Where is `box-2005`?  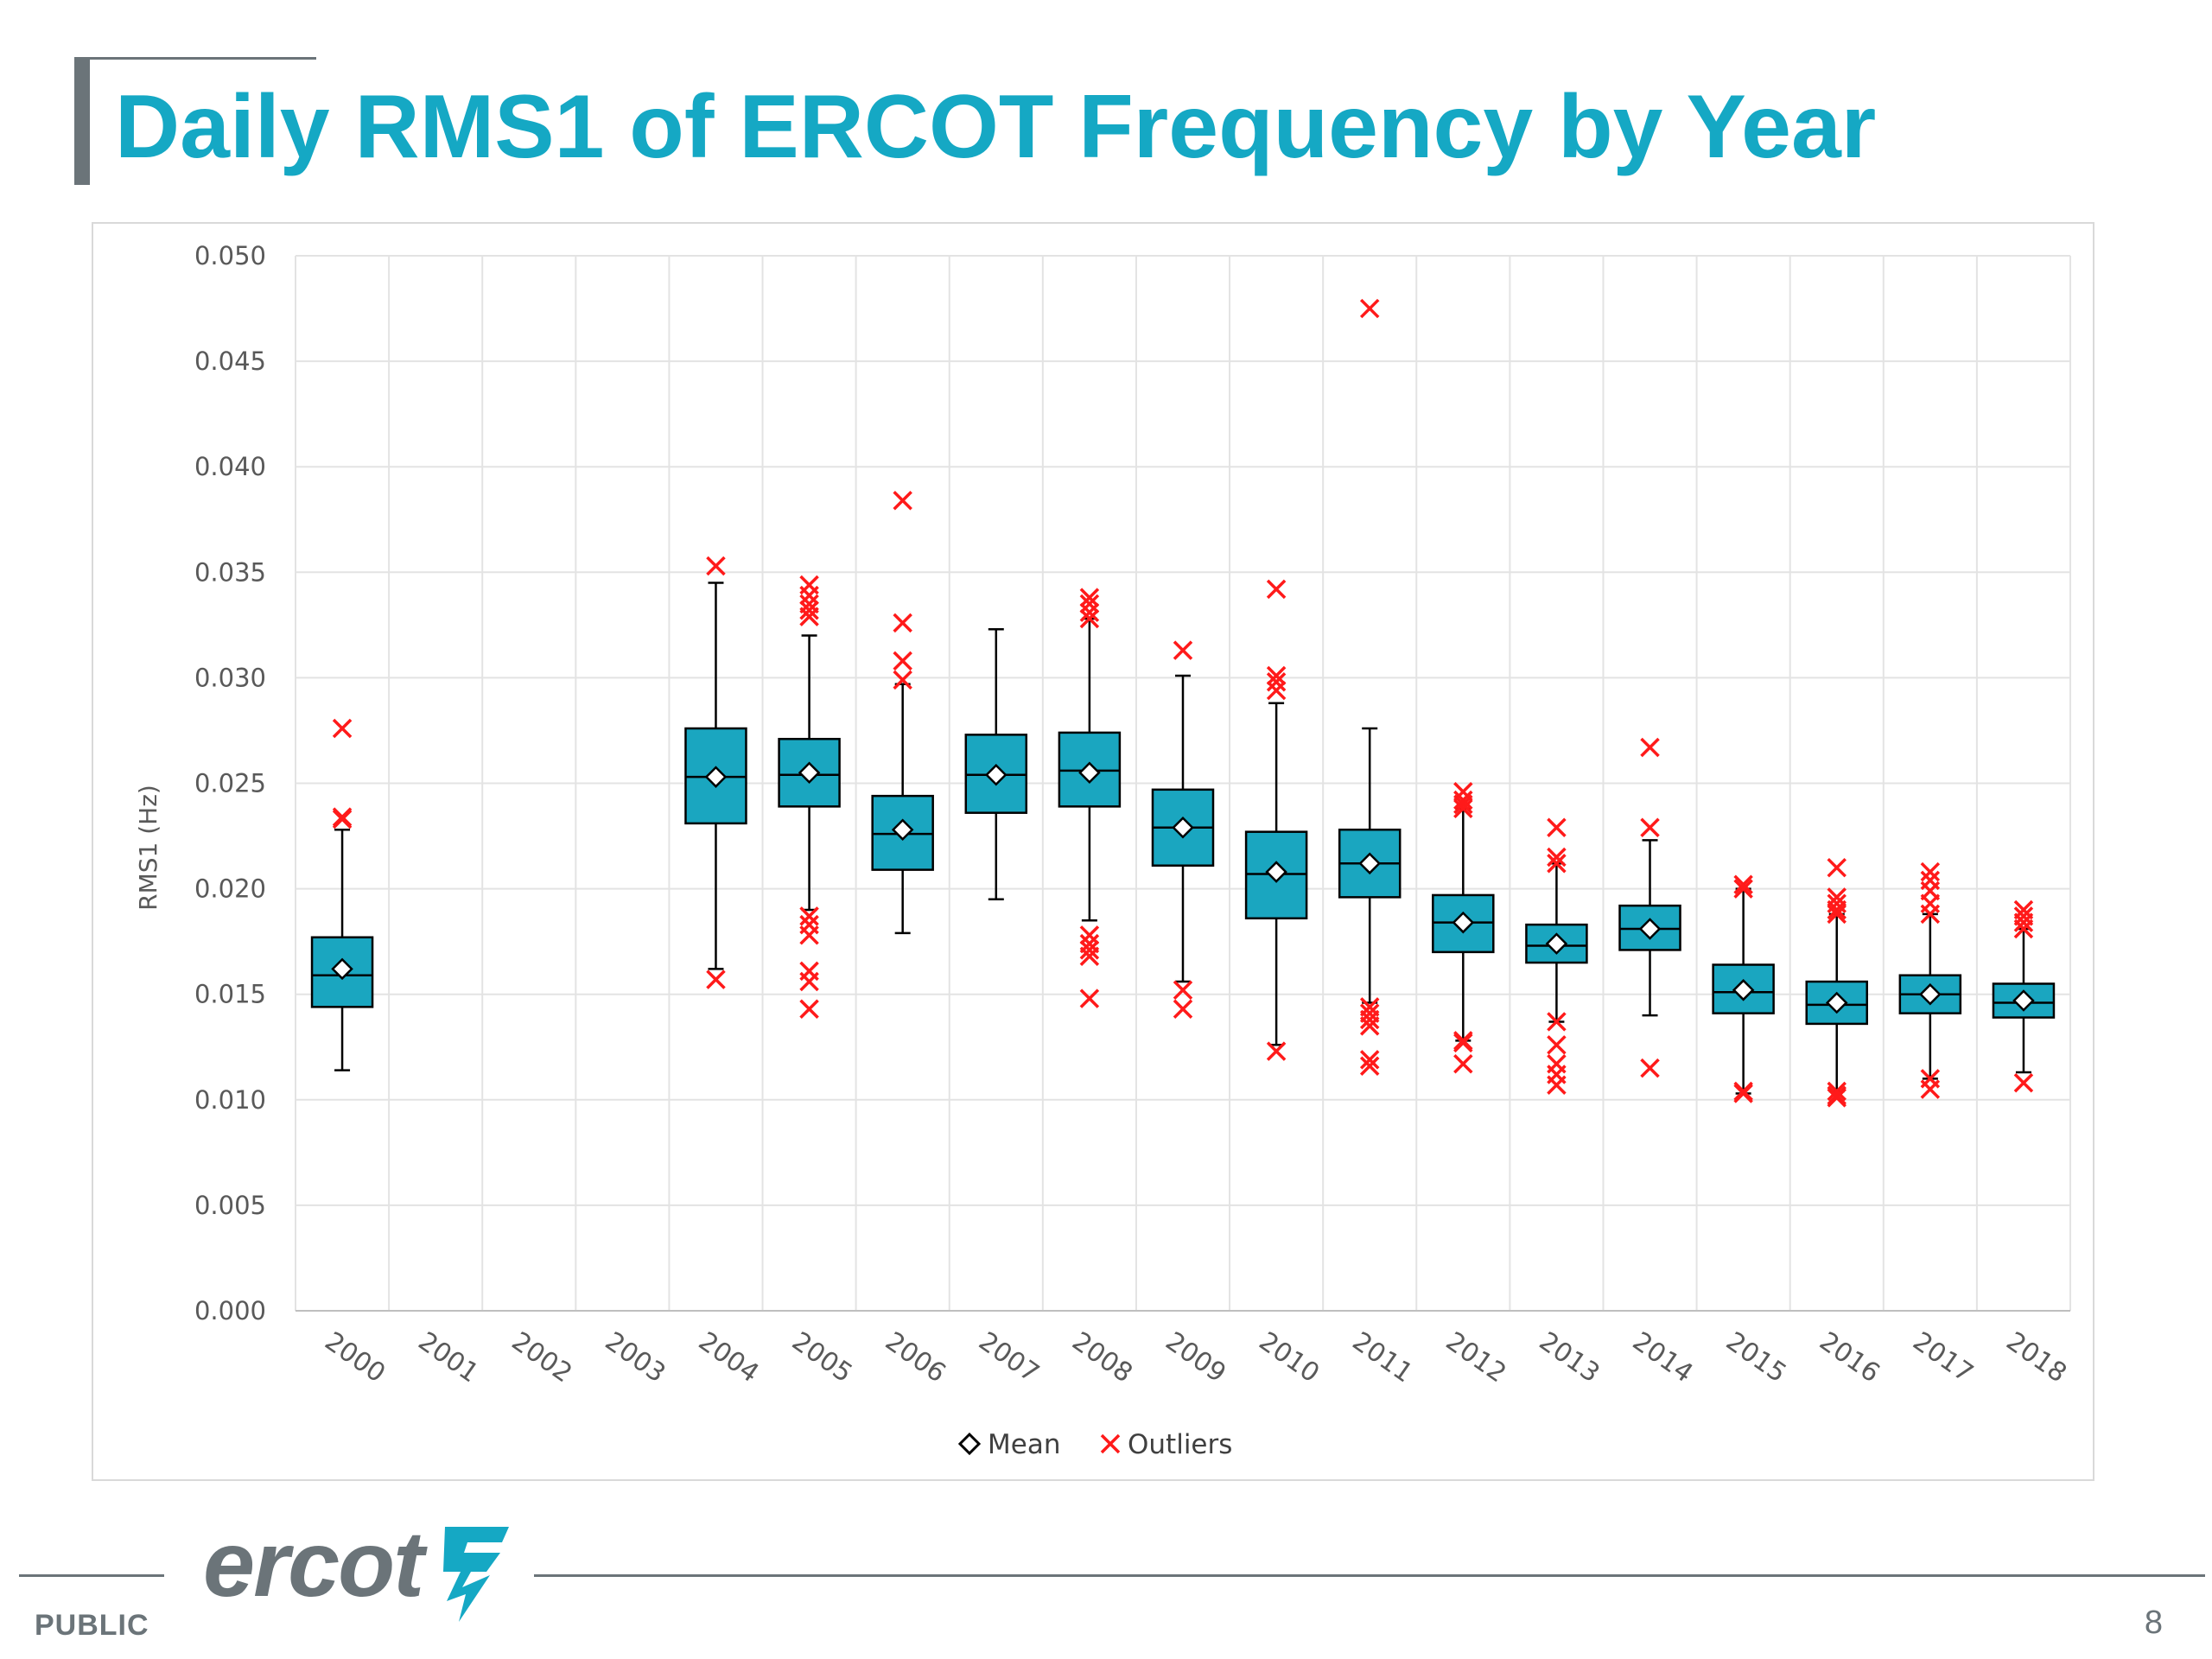
box-2005 is located at coordinates (809, 773).